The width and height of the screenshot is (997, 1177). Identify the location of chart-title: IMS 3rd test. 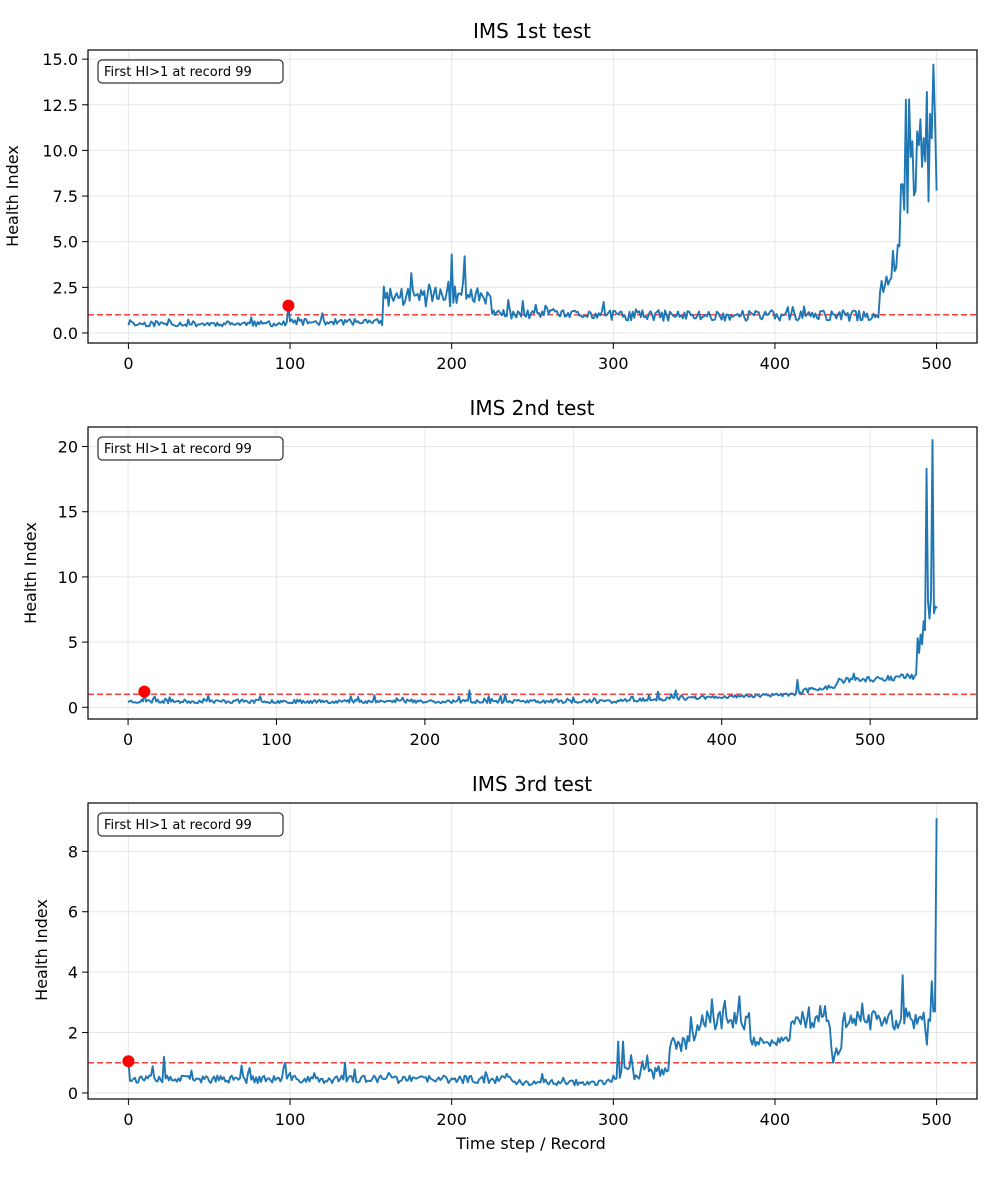
(532, 784).